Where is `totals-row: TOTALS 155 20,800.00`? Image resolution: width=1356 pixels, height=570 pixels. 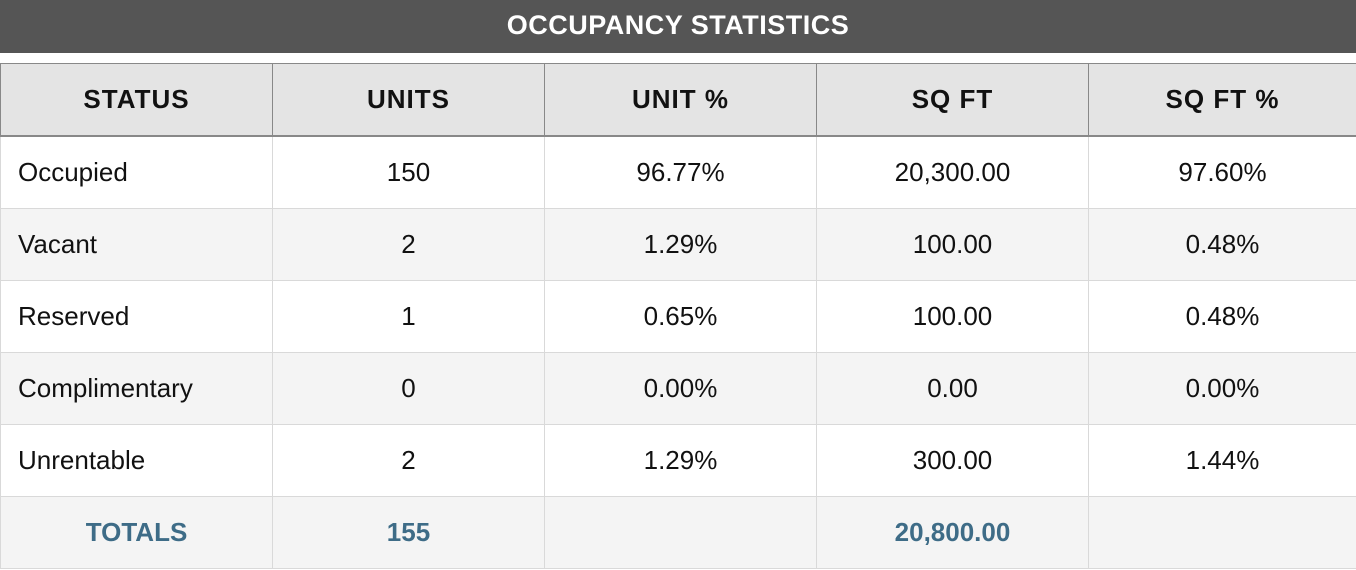 totals-row: TOTALS 155 20,800.00 is located at coordinates (678, 532).